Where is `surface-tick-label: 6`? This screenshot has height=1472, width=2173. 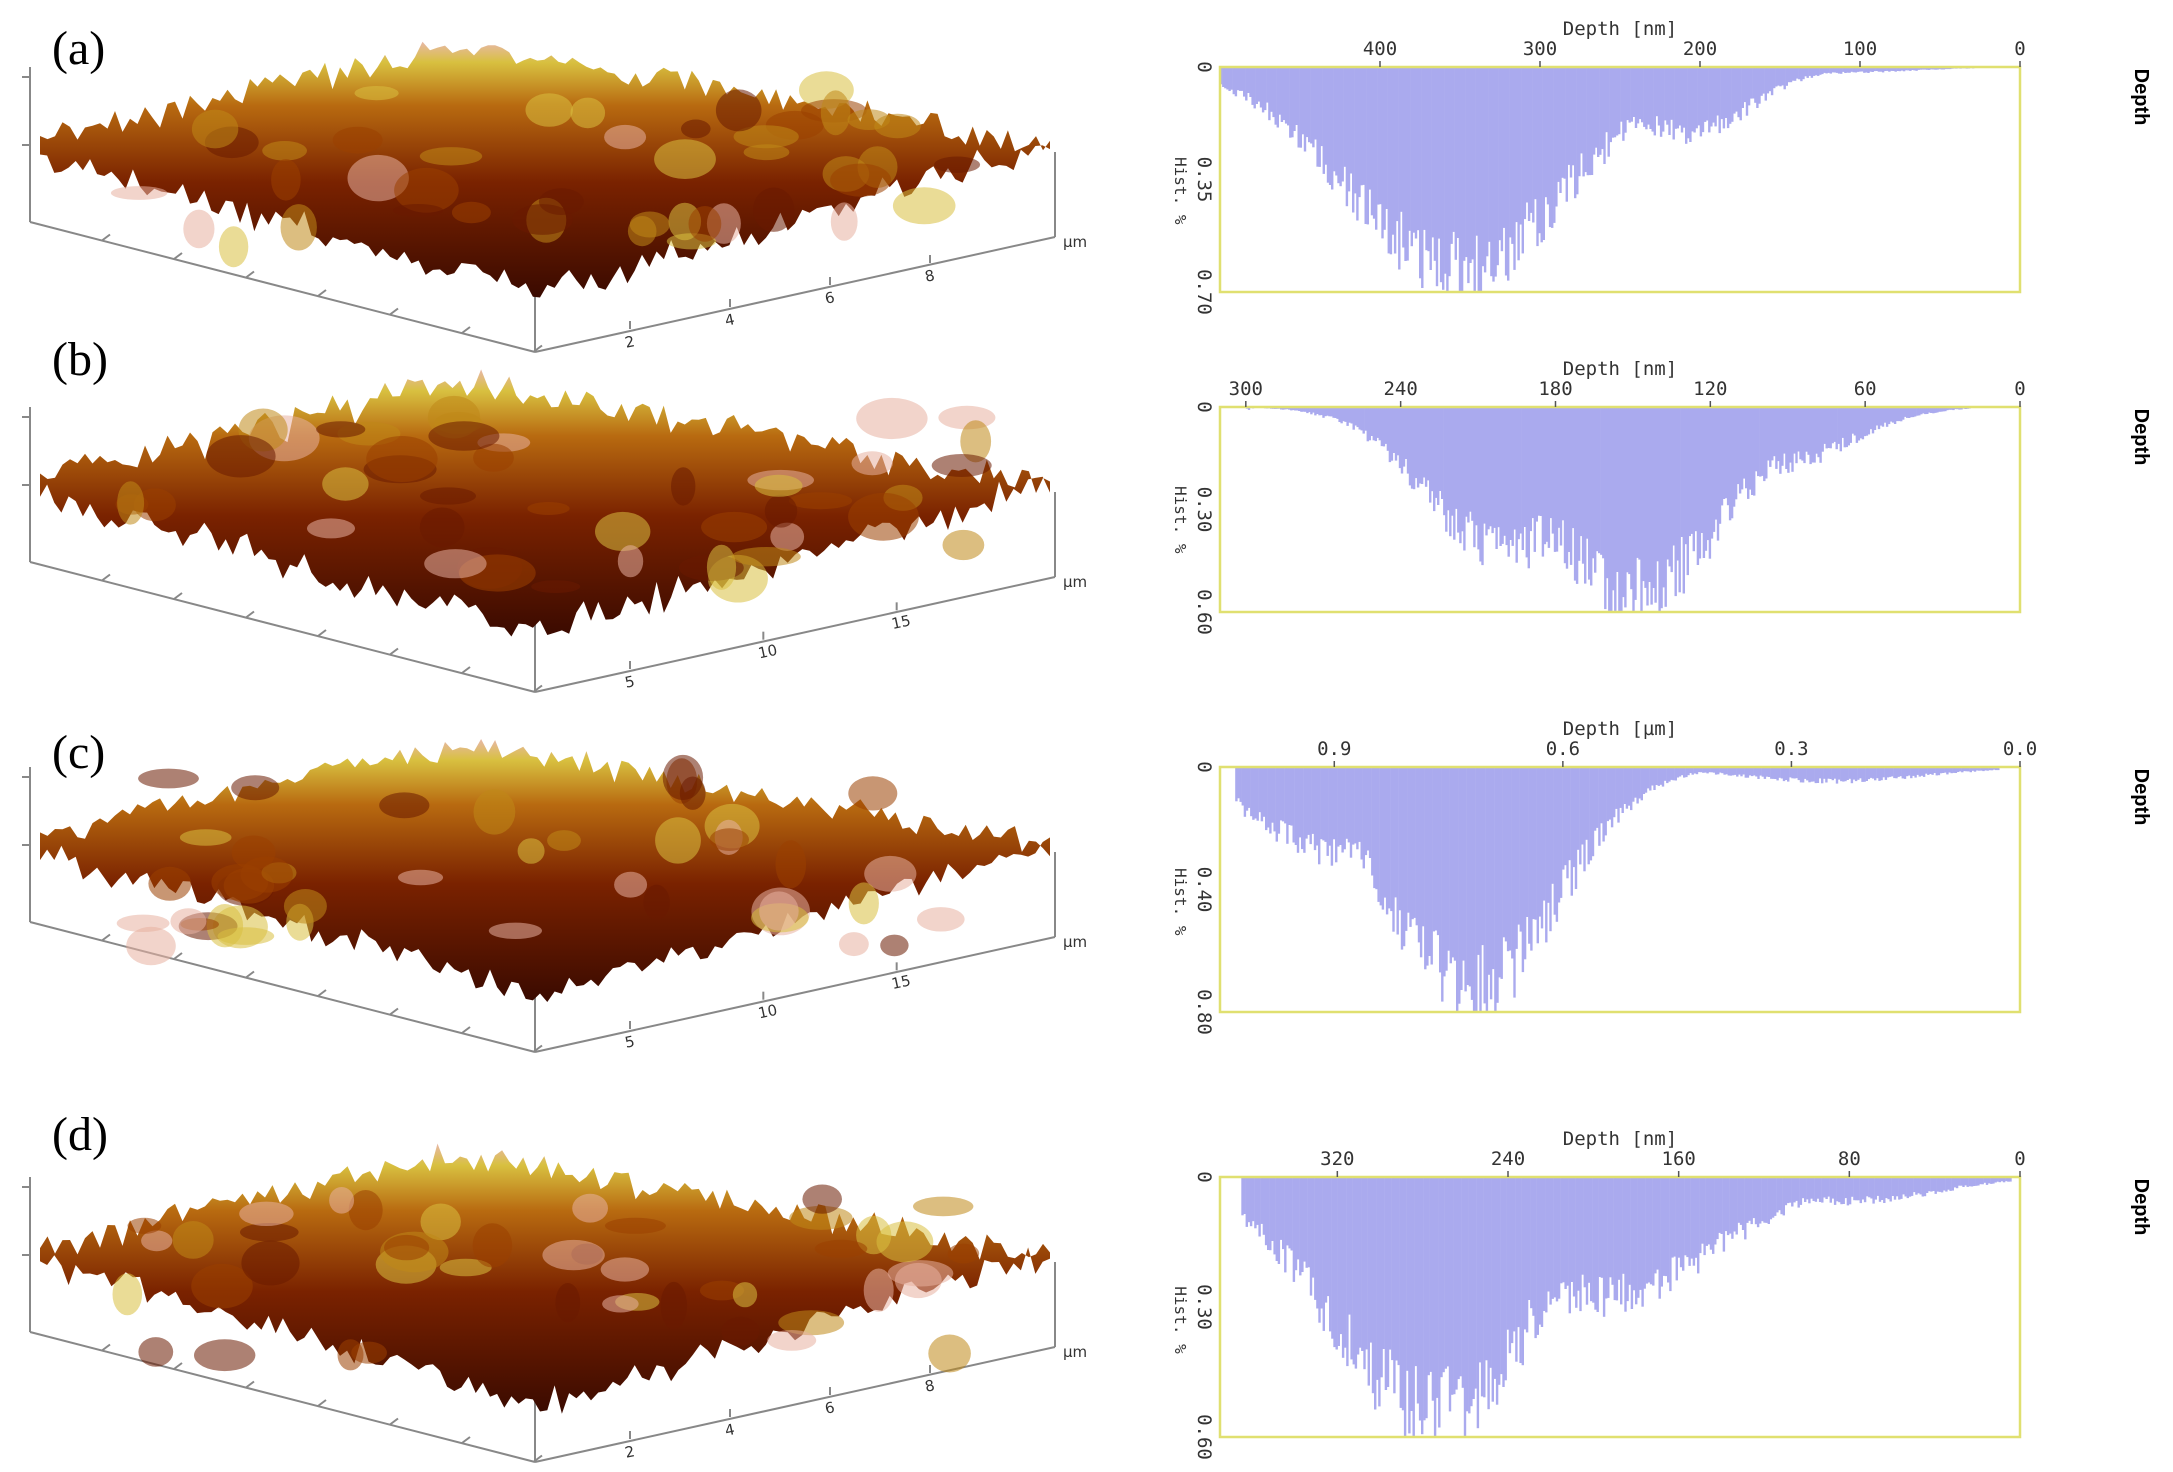 surface-tick-label: 6 is located at coordinates (829, 1408).